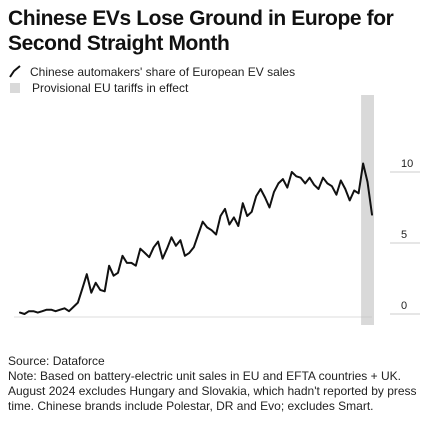 The image size is (445, 438). Describe the element at coordinates (367, 210) in the screenshot. I see `tariff-band` at that location.